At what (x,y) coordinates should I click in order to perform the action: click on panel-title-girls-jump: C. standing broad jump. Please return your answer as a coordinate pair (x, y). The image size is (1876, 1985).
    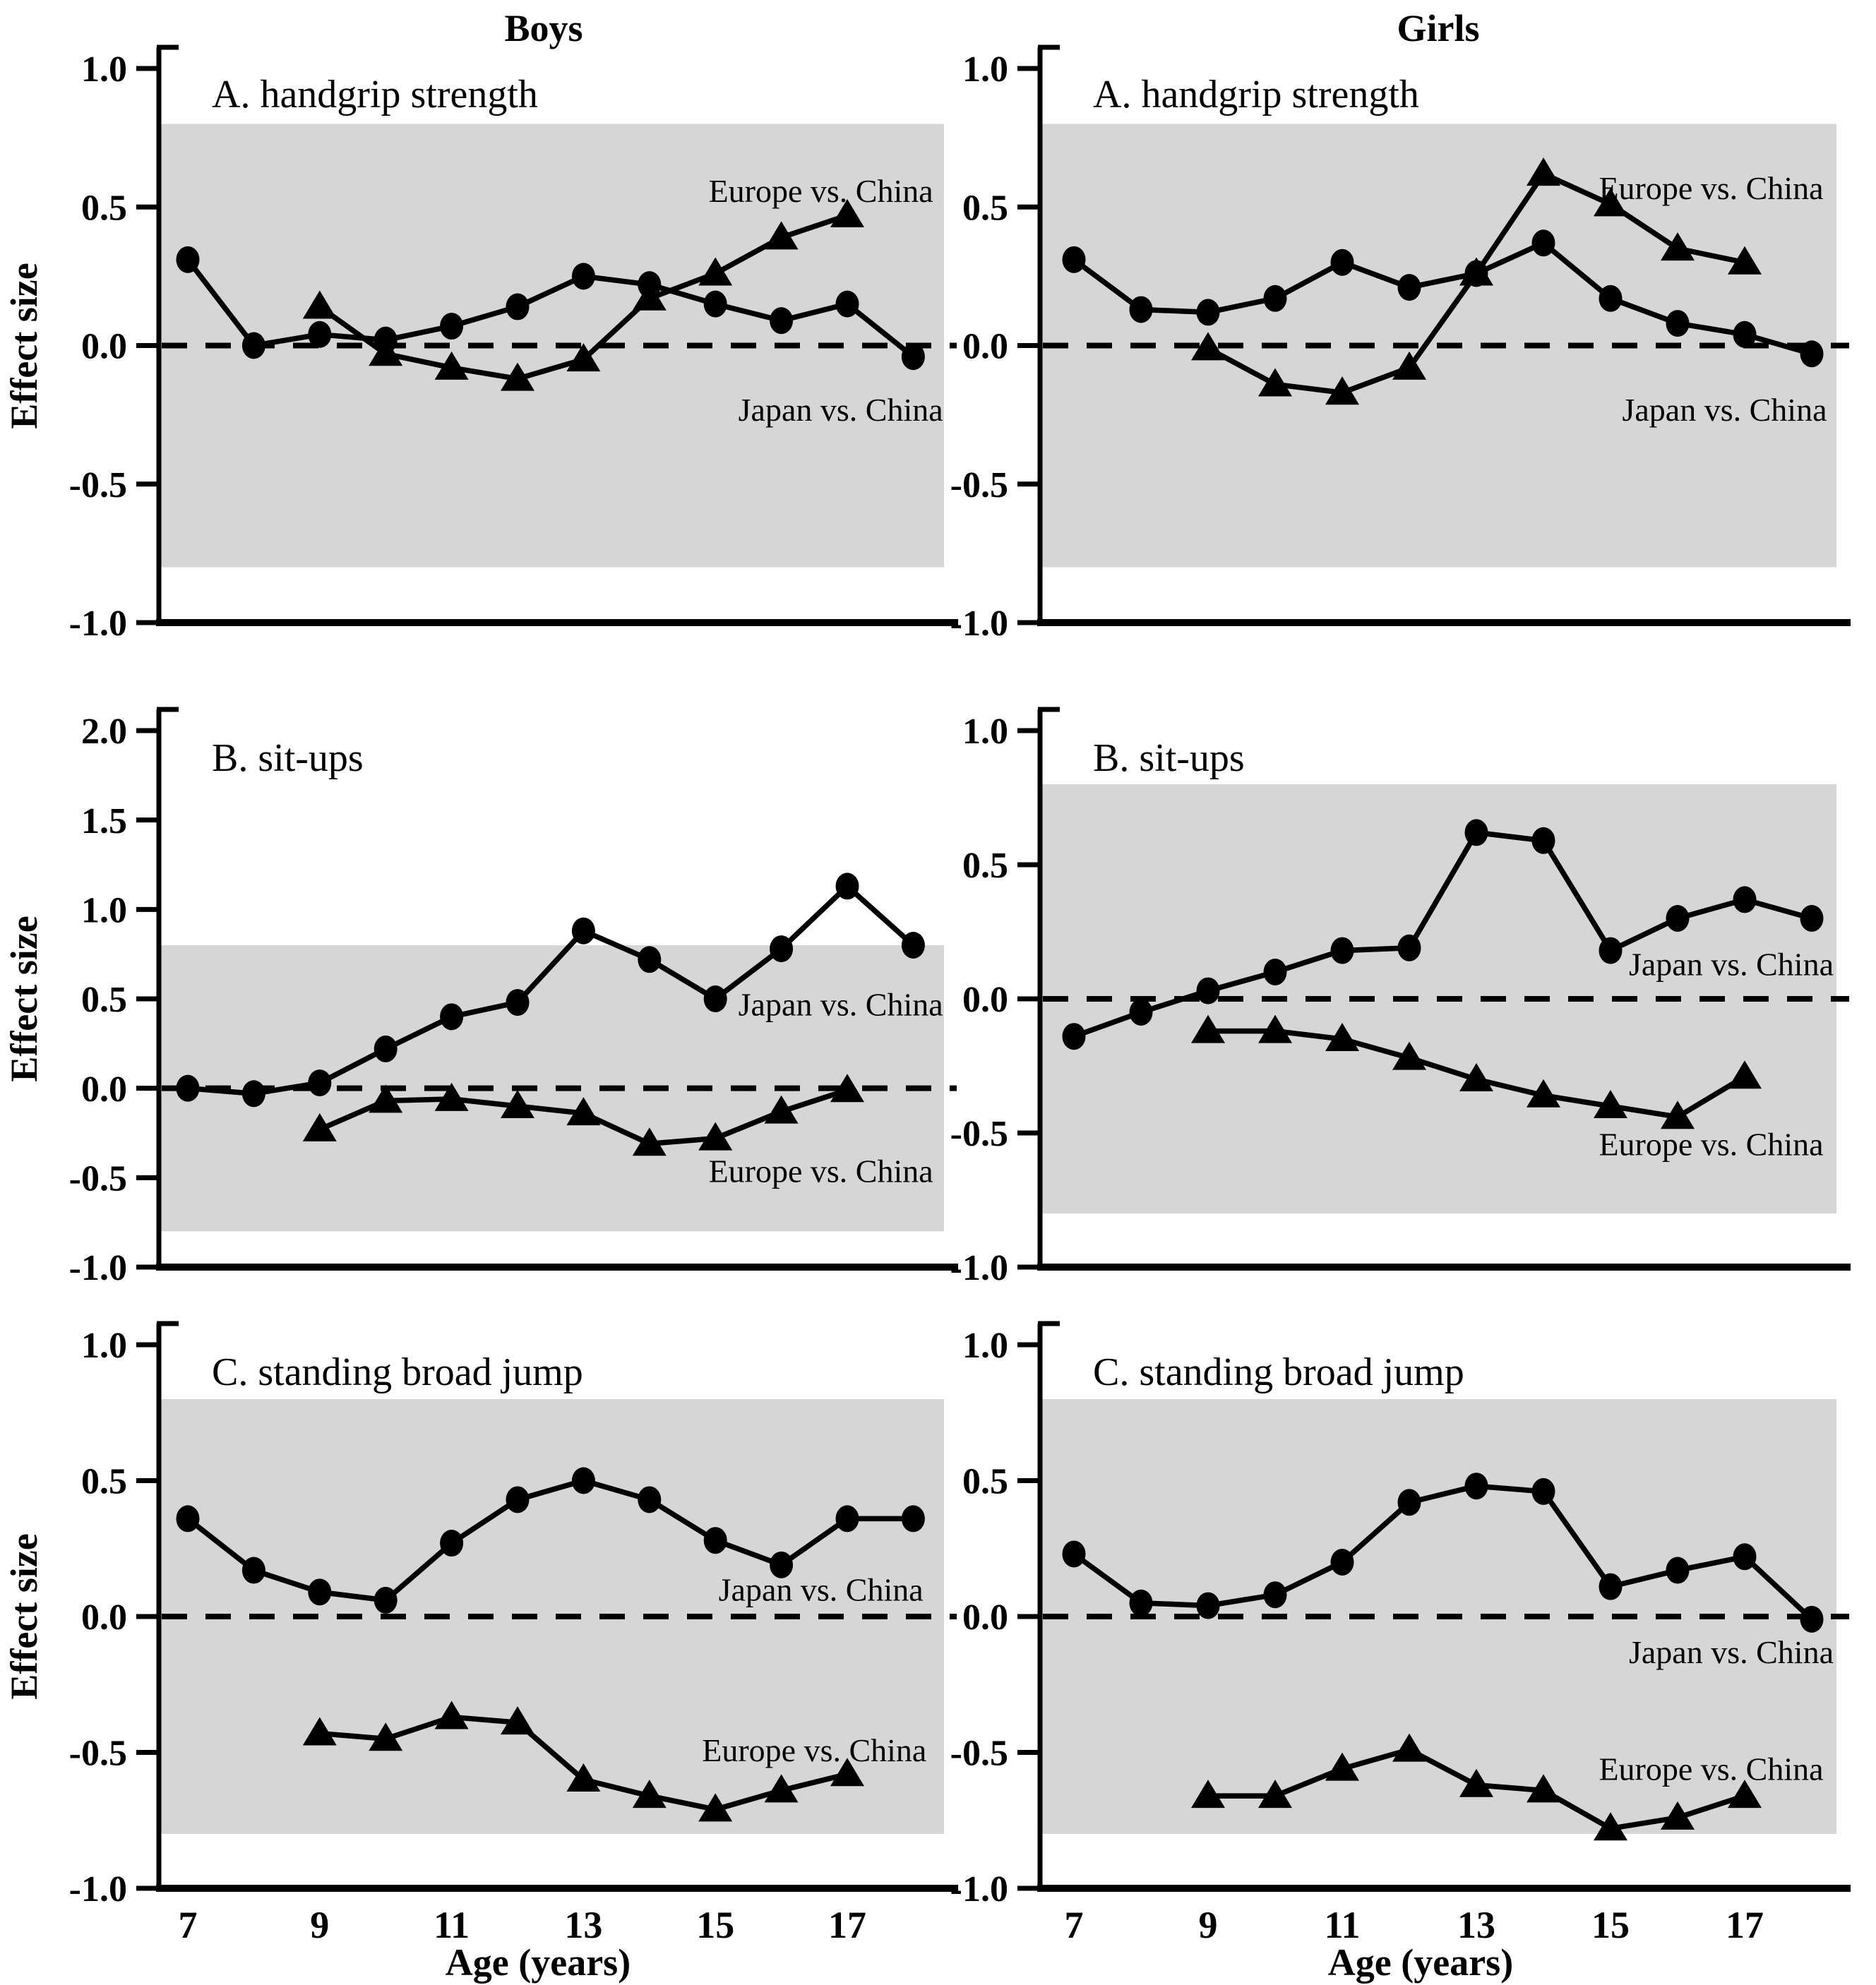
    Looking at the image, I should click on (1278, 1372).